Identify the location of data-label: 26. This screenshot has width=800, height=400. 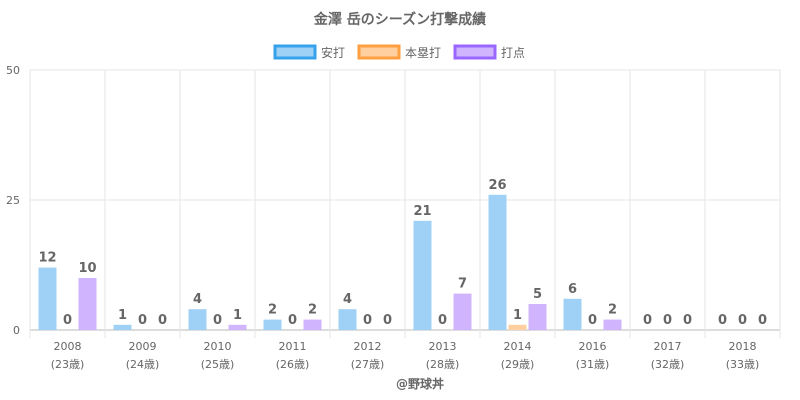
(497, 185).